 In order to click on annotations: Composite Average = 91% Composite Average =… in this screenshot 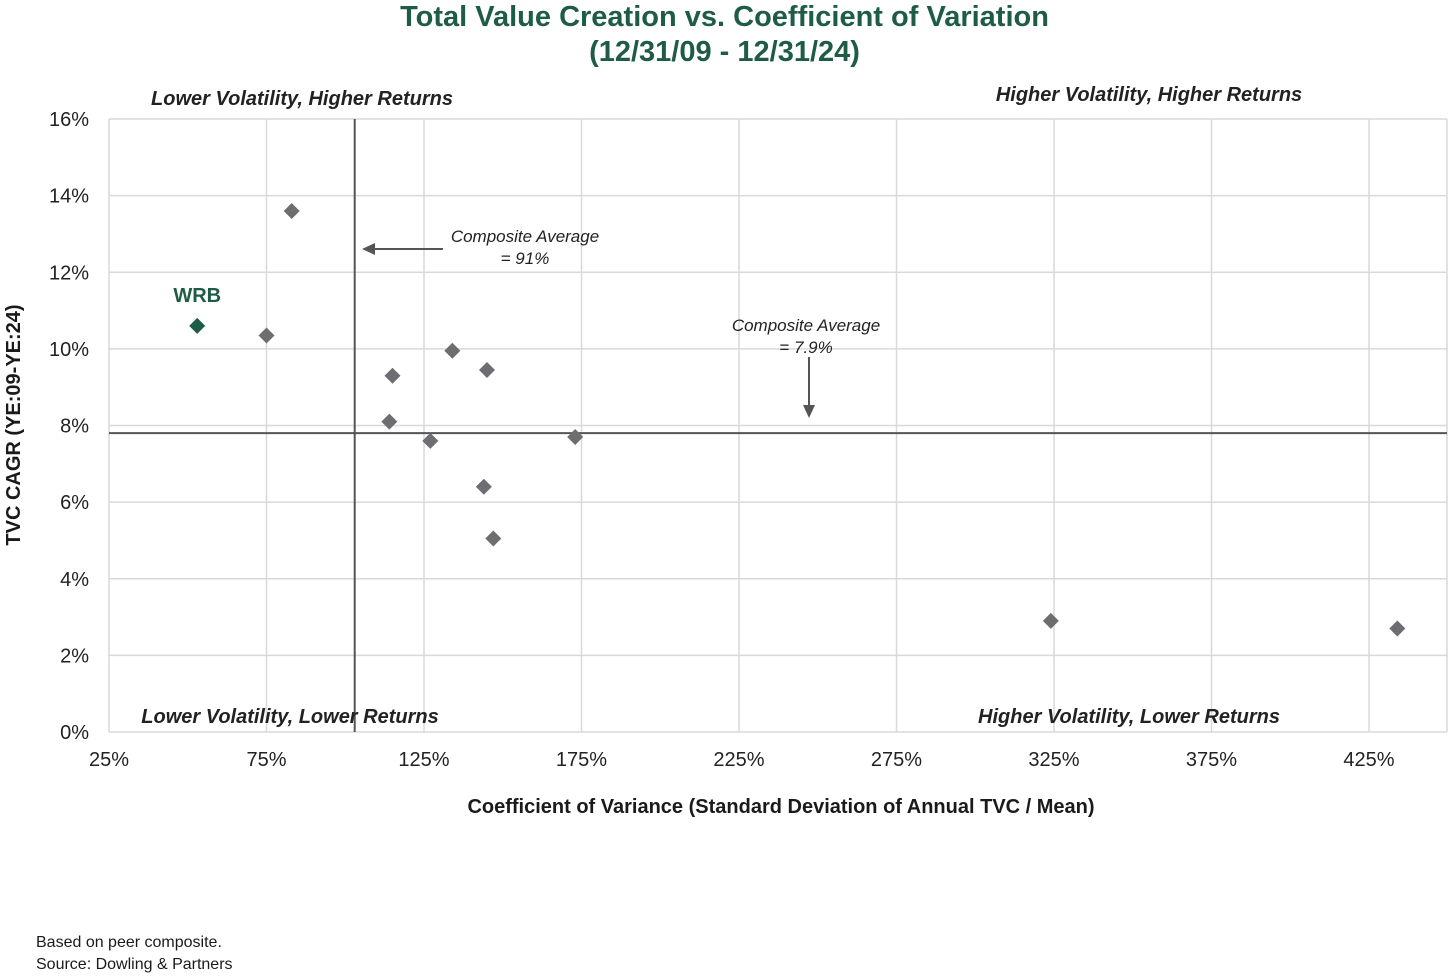, I will do `click(621, 322)`.